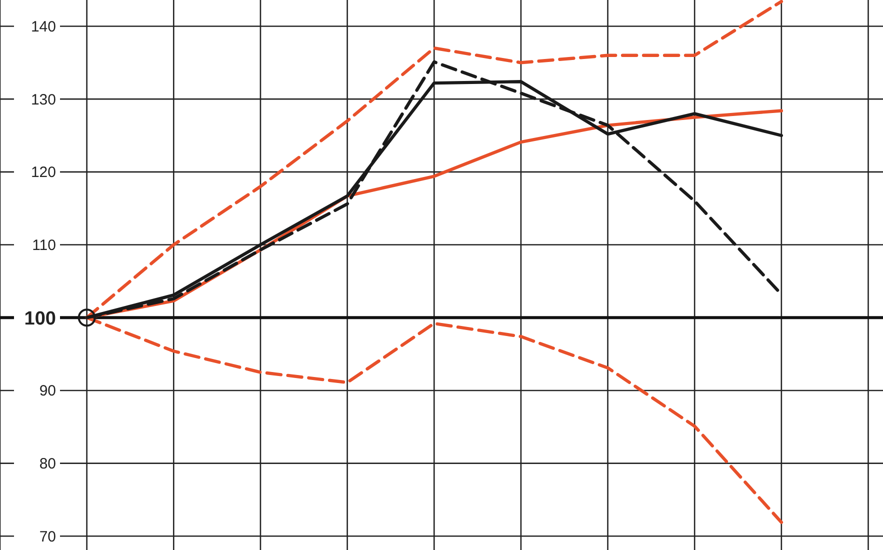  I want to click on y-tick-label: 70, so click(47, 537).